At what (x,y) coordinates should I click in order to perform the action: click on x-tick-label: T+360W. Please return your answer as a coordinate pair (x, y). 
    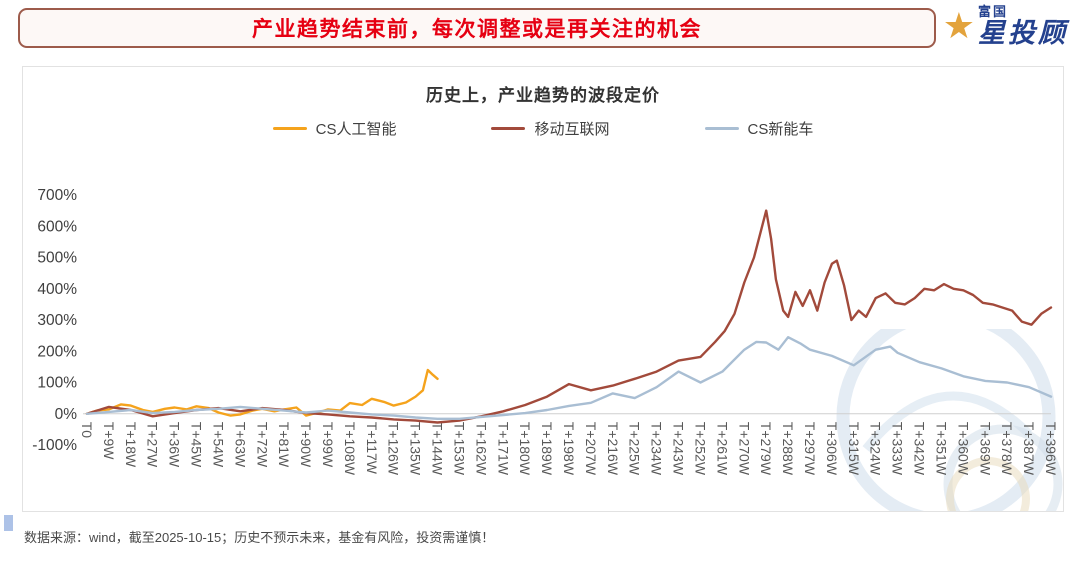
    Looking at the image, I should click on (963, 449).